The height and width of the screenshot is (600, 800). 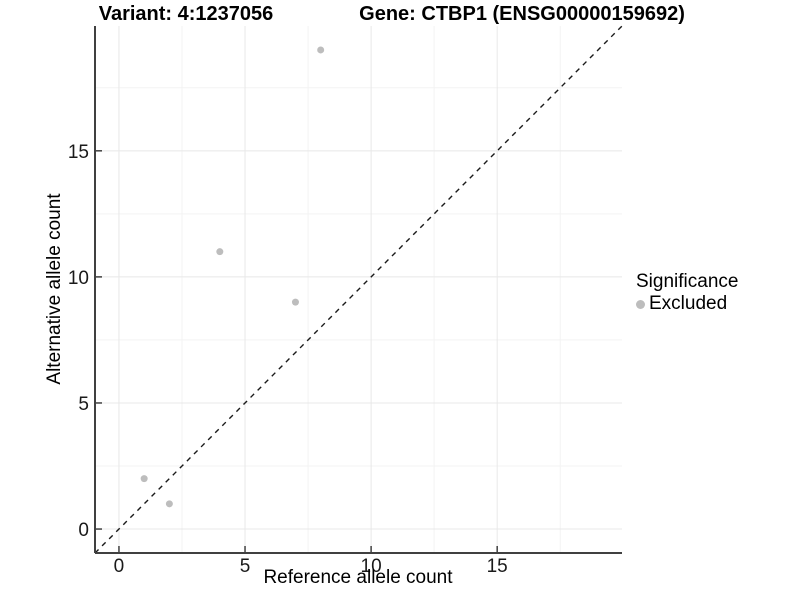 I want to click on legend-item-excluded: Excluded, so click(x=687, y=304).